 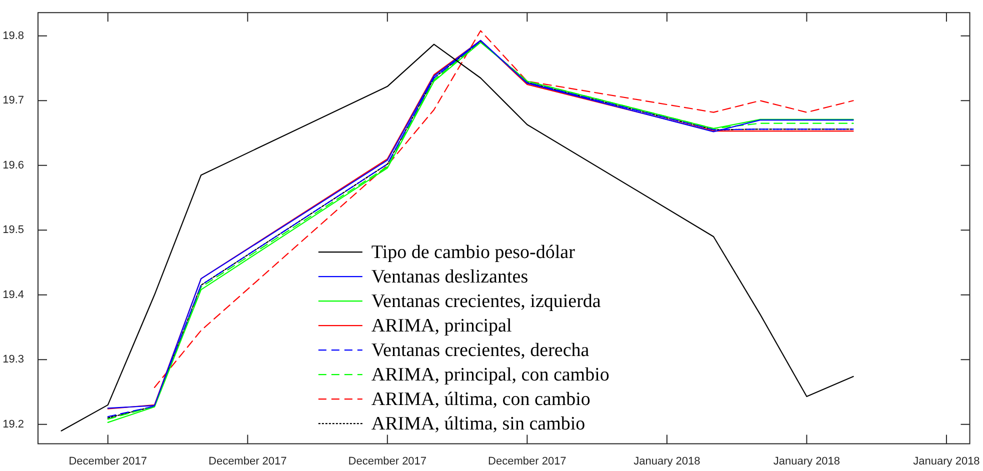 What do you see at coordinates (13, 36) in the screenshot?
I see `y-tick-label: 19.8` at bounding box center [13, 36].